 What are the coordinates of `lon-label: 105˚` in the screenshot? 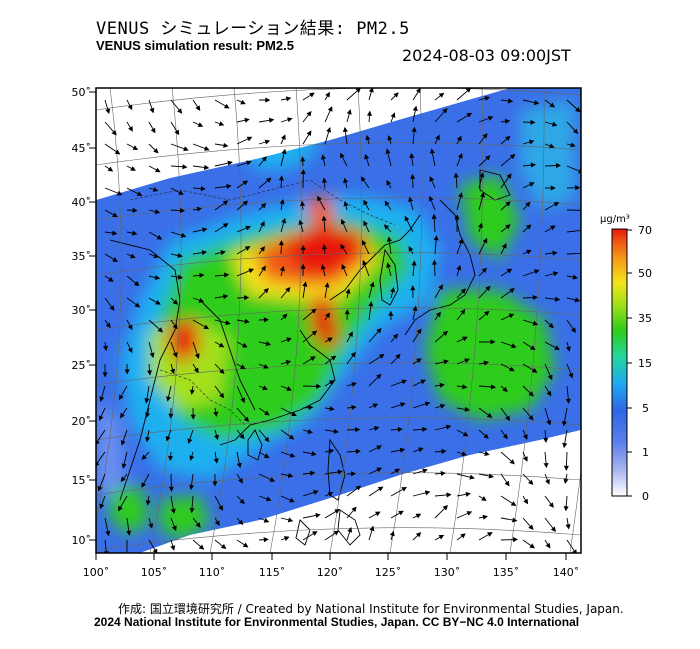 It's located at (154, 572).